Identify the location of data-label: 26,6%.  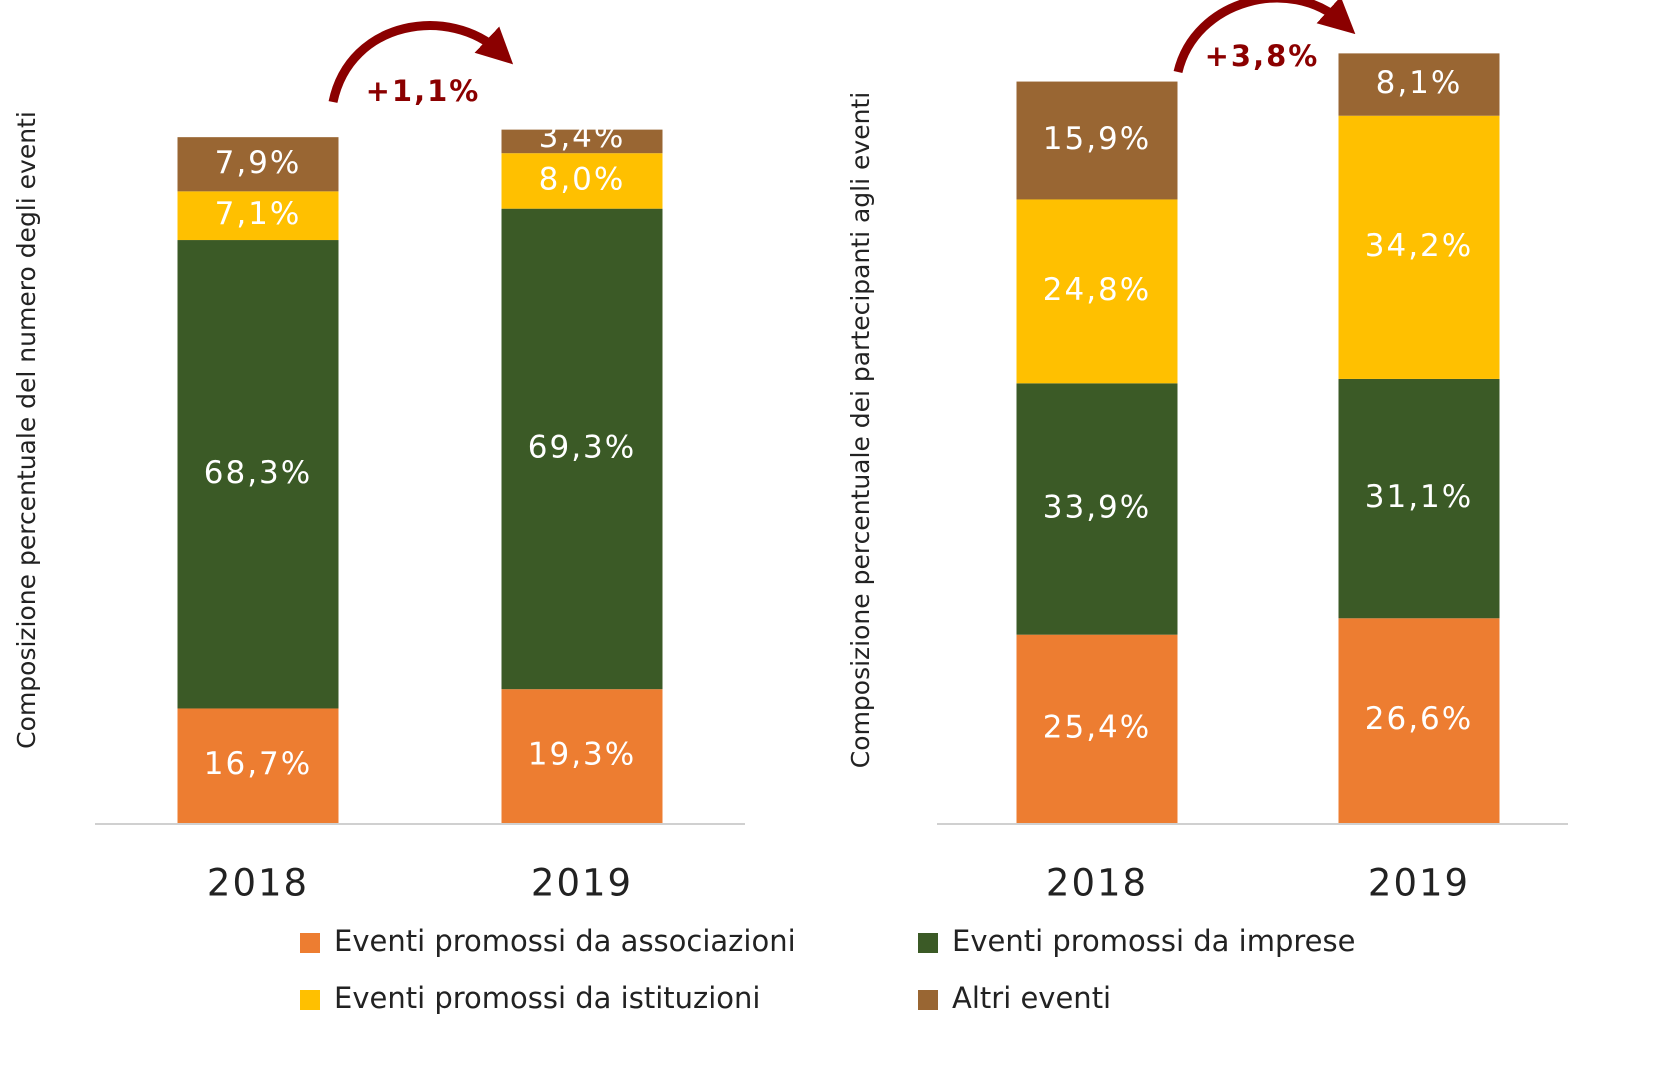
(1419, 719).